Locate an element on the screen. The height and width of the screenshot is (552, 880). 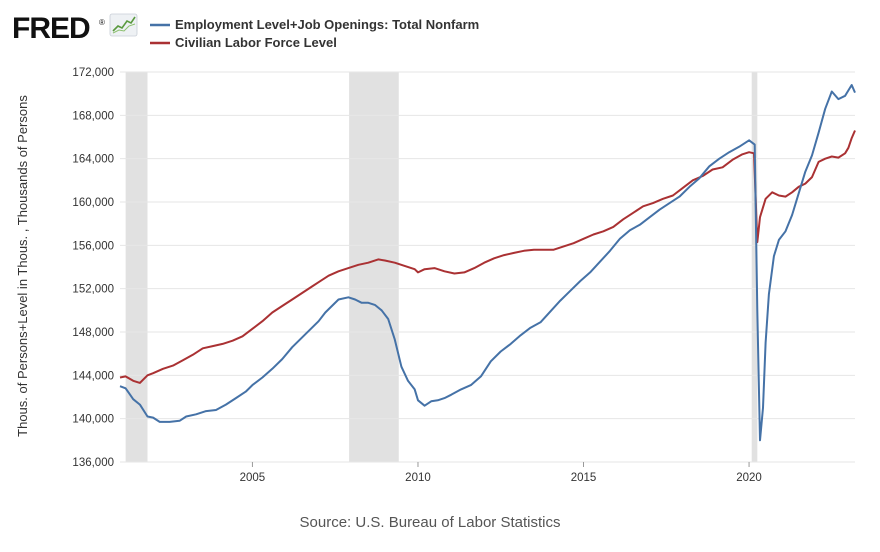
fred-logo: FRED ® is located at coordinates (75, 28).